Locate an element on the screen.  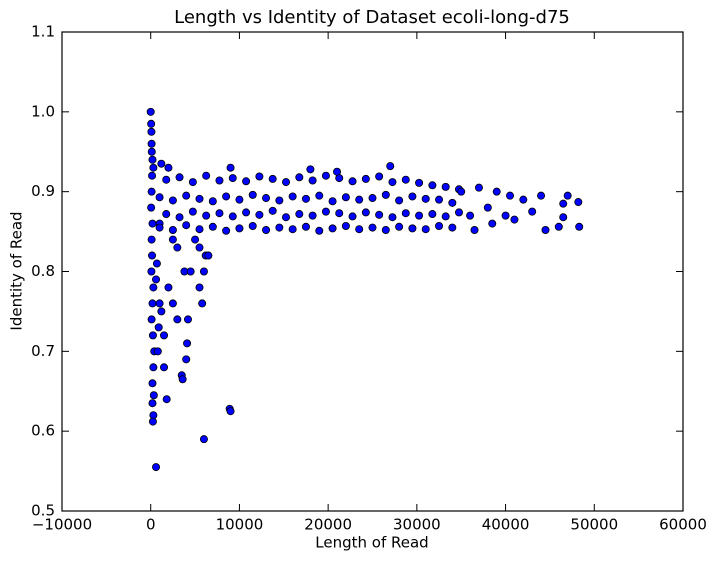
y-tick-label: 0.7 is located at coordinates (43, 351).